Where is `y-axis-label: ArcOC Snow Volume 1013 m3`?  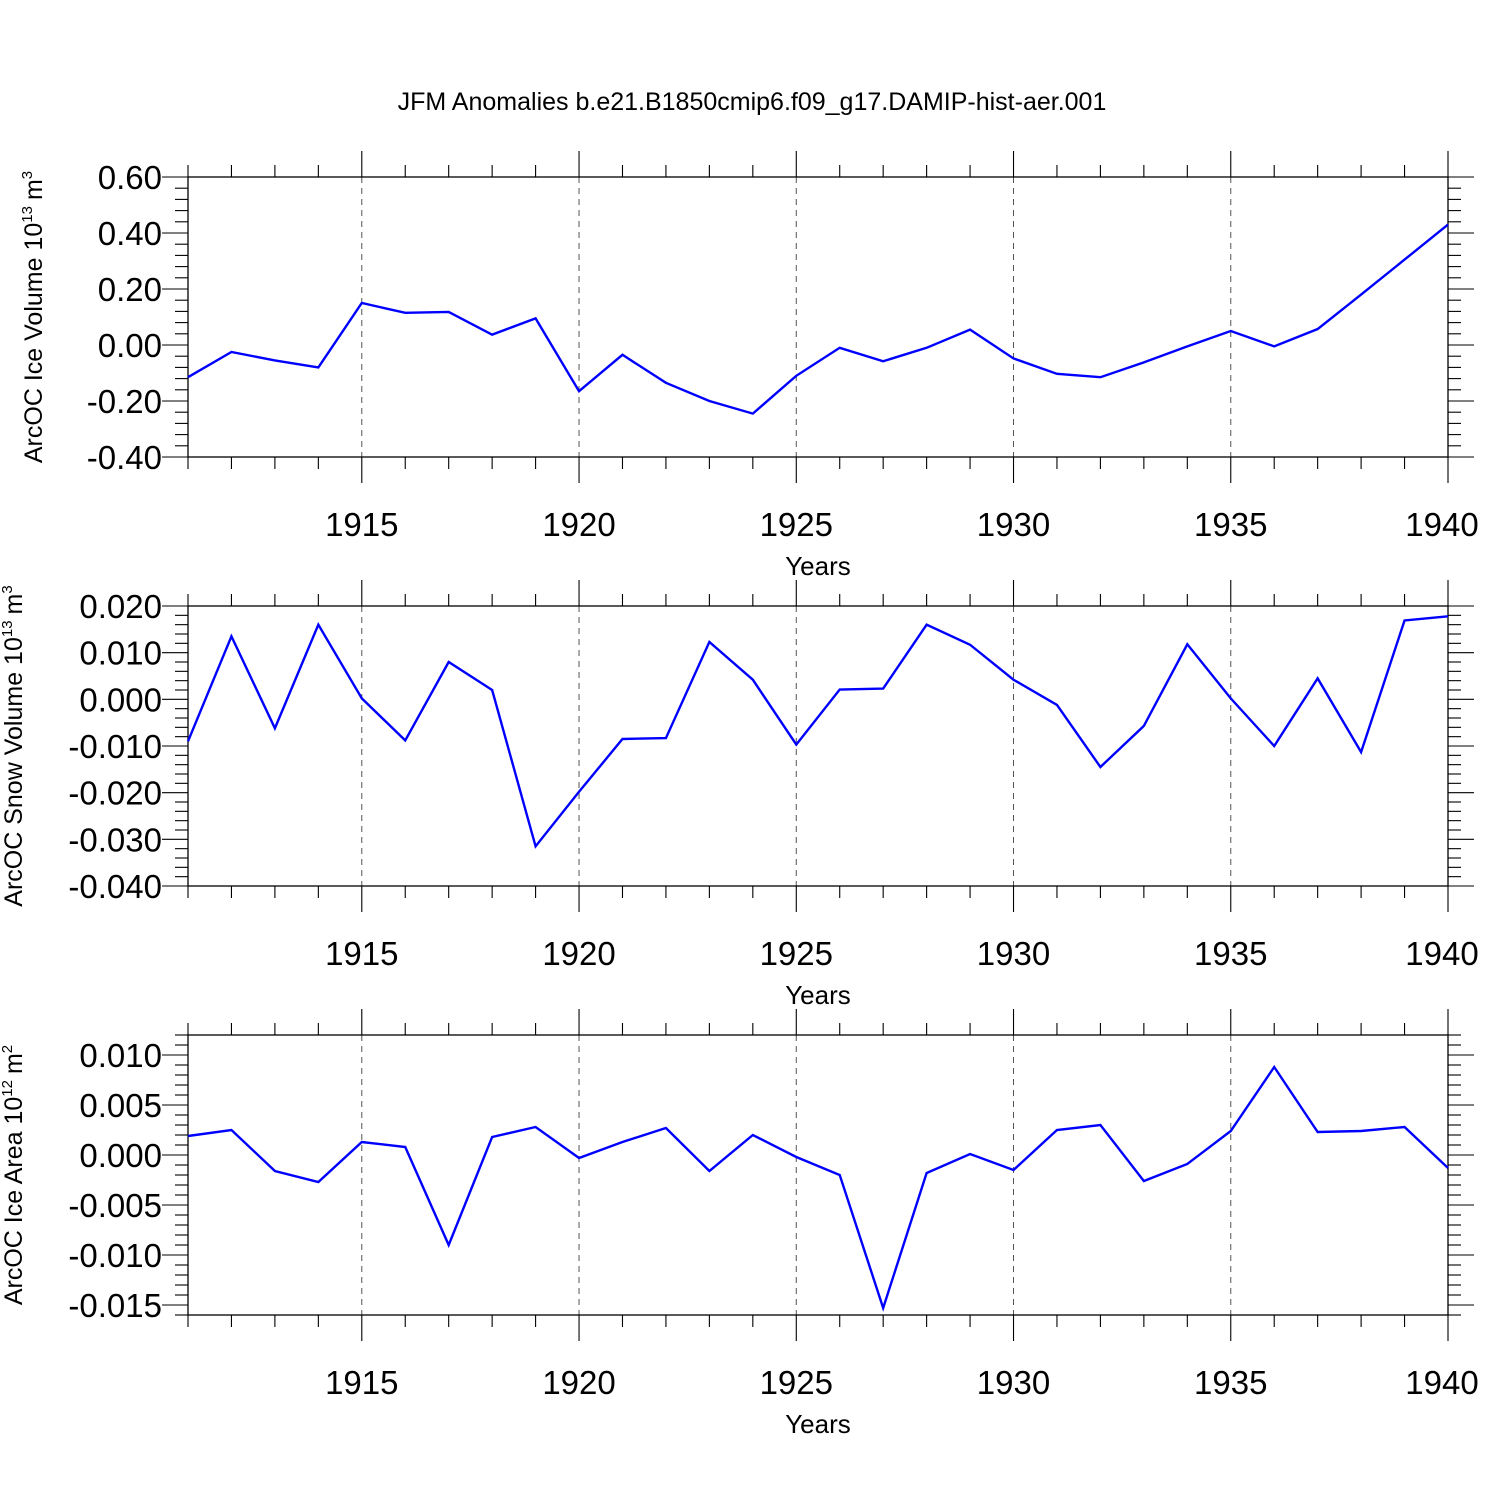 y-axis-label: ArcOC Snow Volume 1013 m3 is located at coordinates (14, 745).